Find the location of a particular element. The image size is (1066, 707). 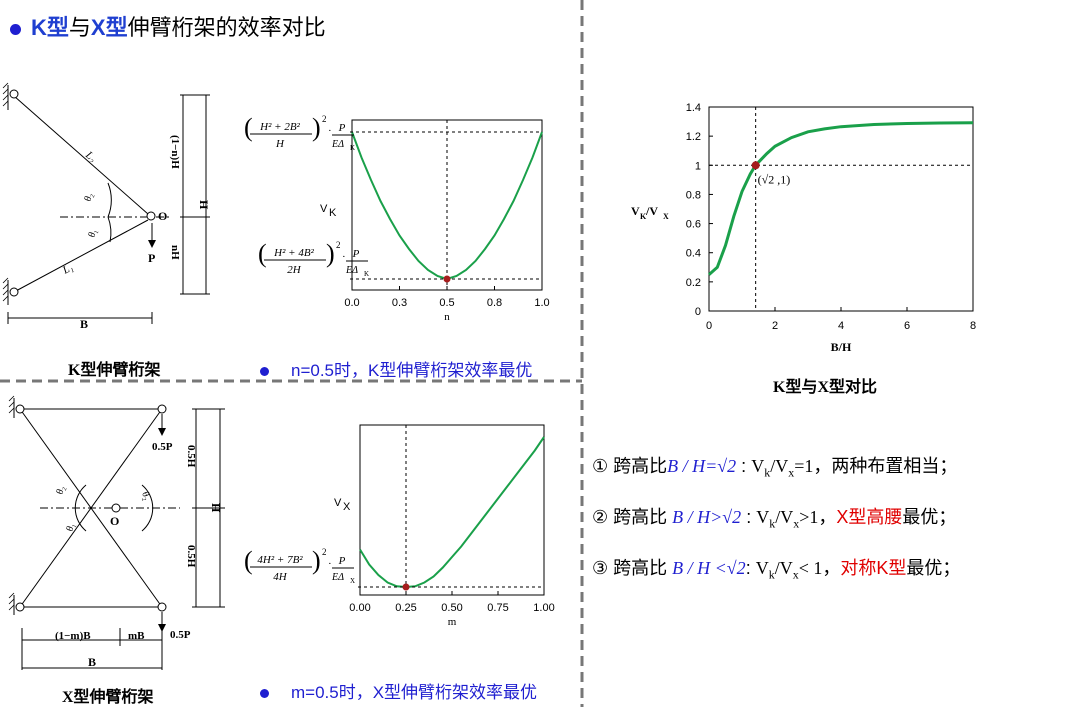

x-formula: (4H² + 7B² 4H) 2· P EΔ X is located at coordinates (299, 565).